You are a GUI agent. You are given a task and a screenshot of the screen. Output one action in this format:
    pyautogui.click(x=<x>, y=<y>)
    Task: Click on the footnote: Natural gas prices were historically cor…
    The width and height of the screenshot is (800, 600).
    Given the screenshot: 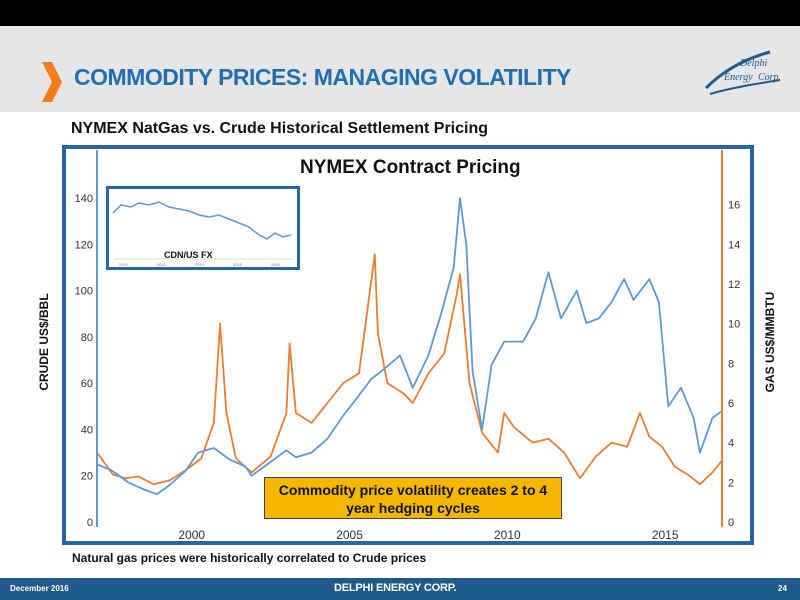 What is the action you would take?
    pyautogui.click(x=249, y=558)
    